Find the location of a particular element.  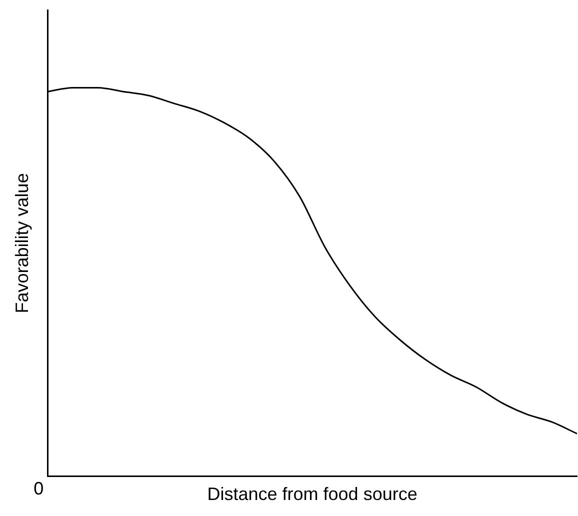

text: 0 is located at coordinates (39, 488).